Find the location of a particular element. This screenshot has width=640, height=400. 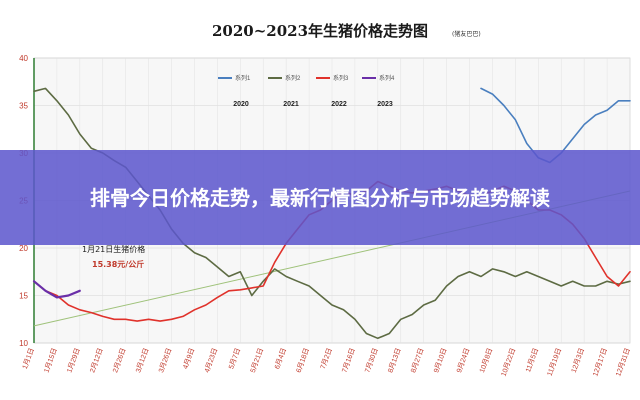

y-tick-label: 20 is located at coordinates (23, 248).